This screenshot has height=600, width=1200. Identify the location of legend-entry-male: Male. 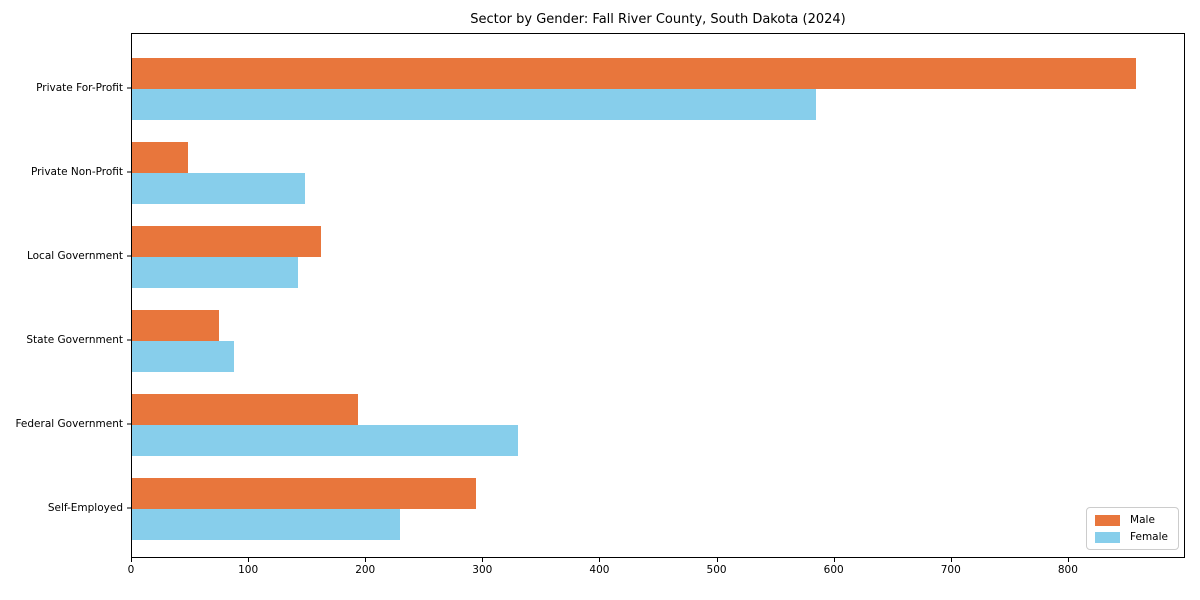
(1131, 520).